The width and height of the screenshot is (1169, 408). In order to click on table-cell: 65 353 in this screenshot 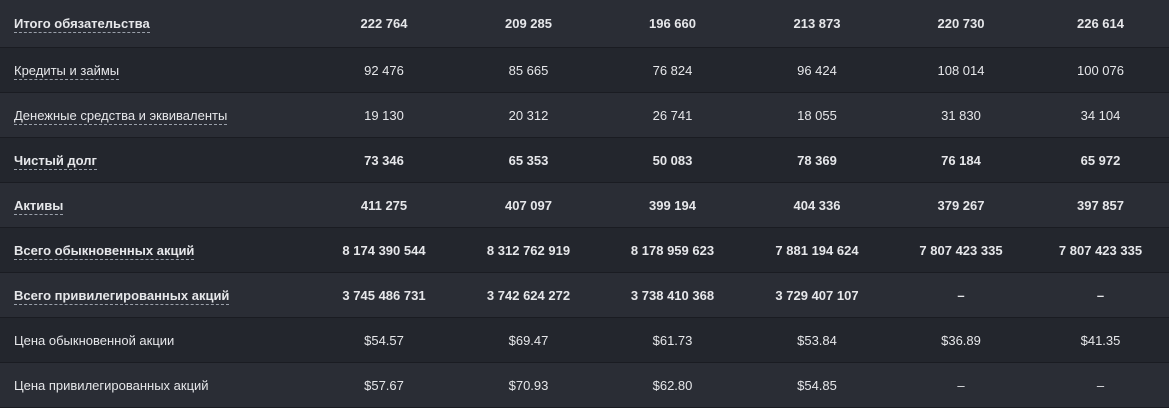, I will do `click(528, 160)`.